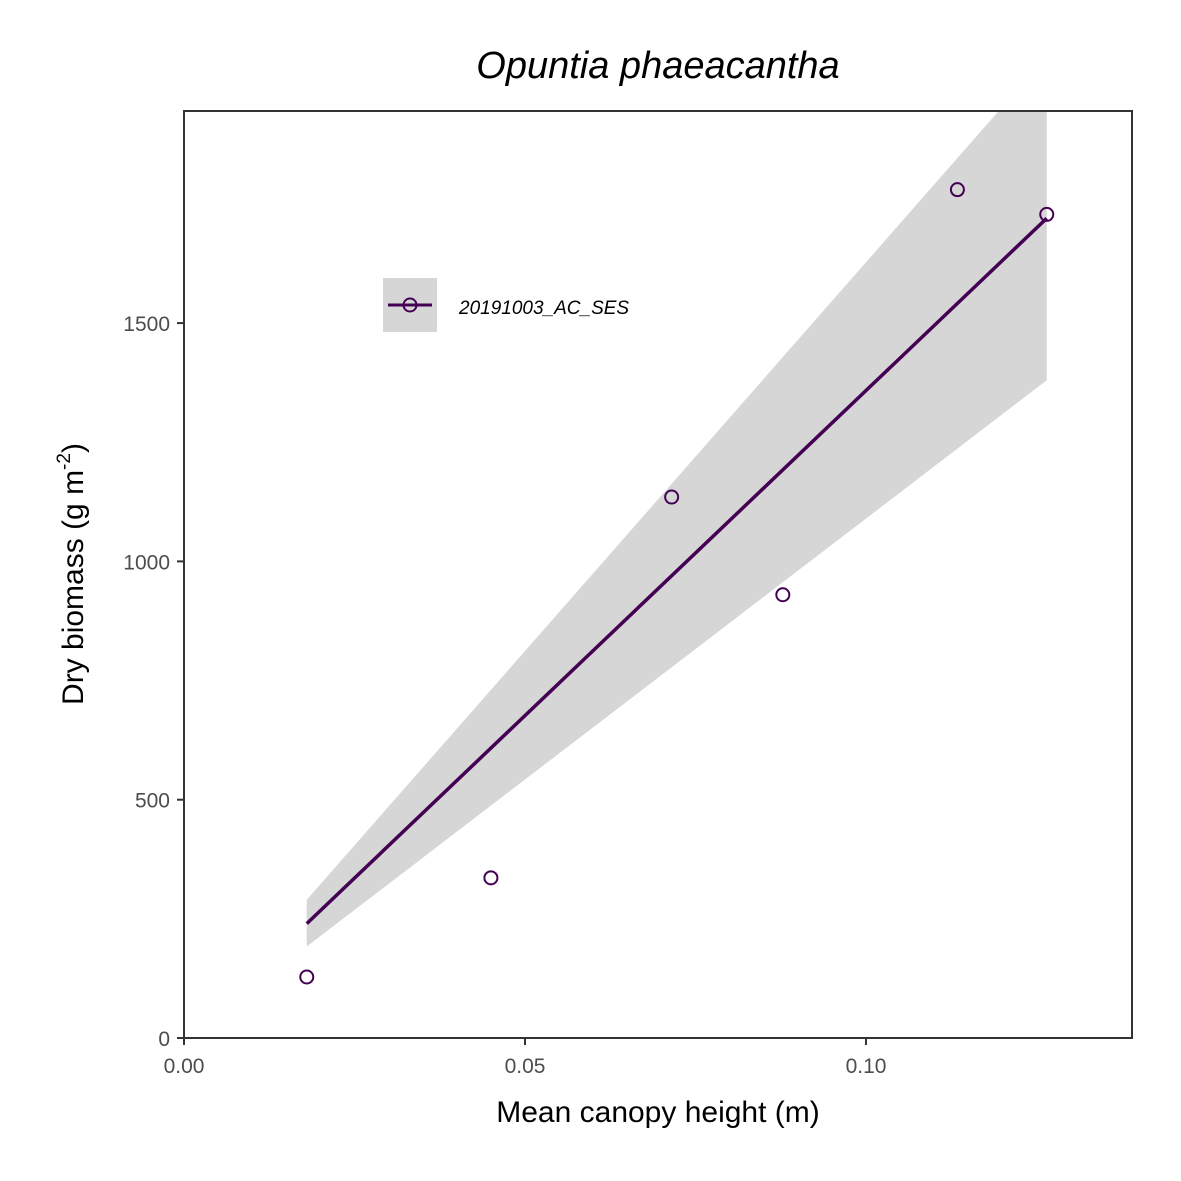 The image size is (1181, 1181). What do you see at coordinates (543, 308) in the screenshot?
I see `legend-label: 20191003_AC_SES` at bounding box center [543, 308].